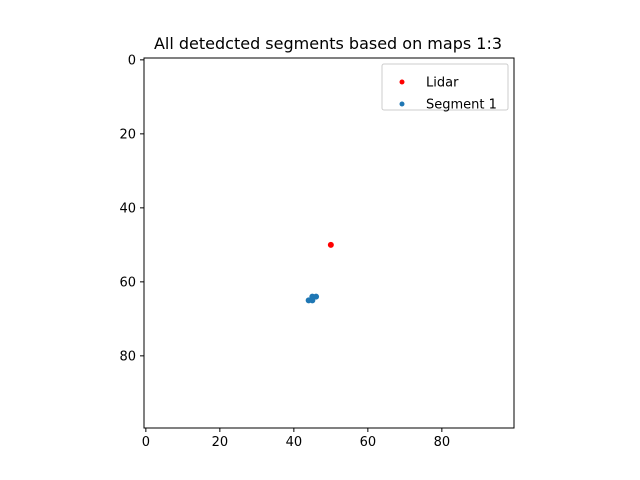  Describe the element at coordinates (127, 134) in the screenshot. I see `y-tick-label: 20` at that location.